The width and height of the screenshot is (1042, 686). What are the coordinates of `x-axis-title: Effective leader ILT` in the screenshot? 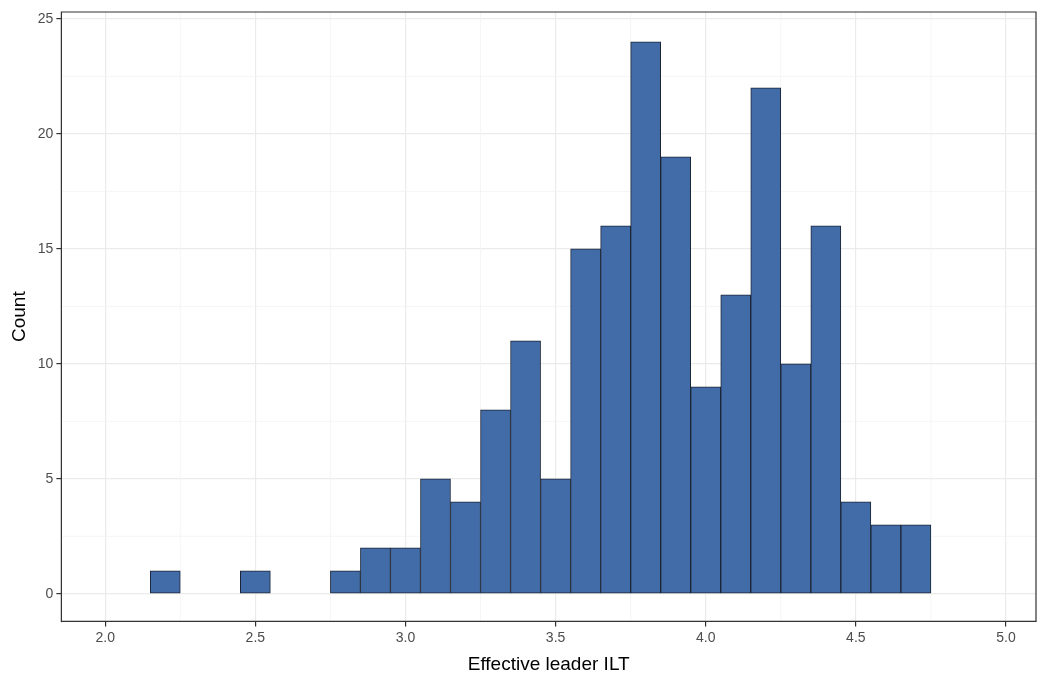 It's located at (549, 663).